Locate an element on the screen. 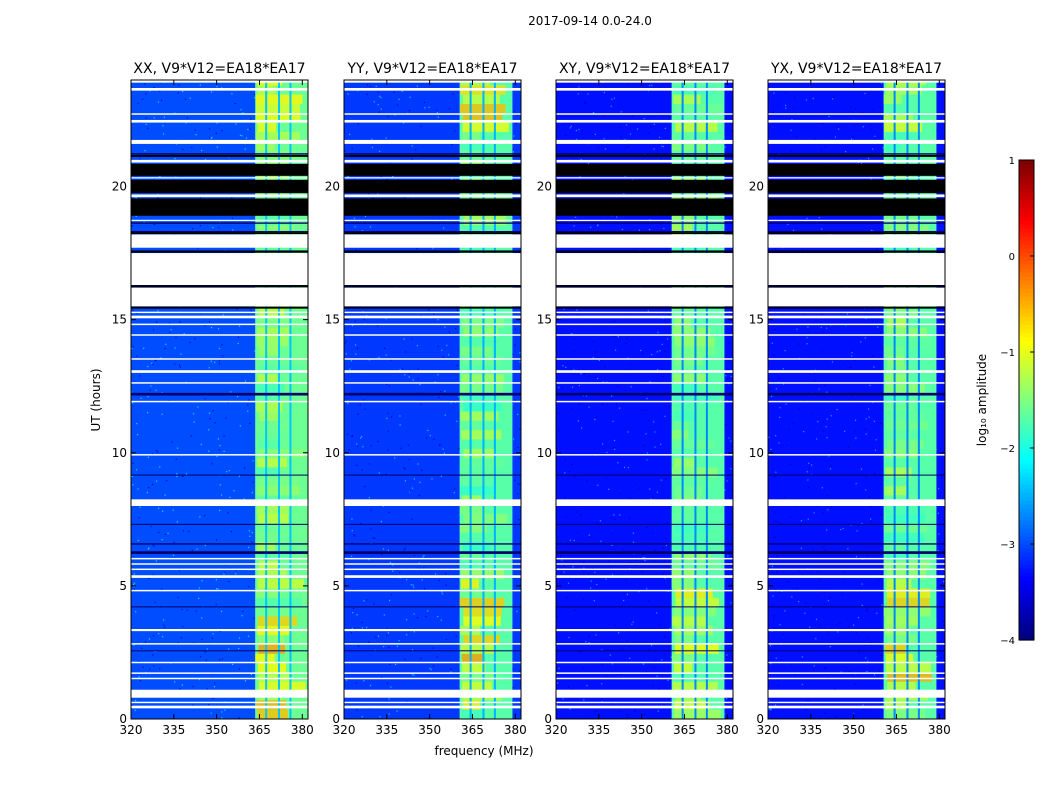 This screenshot has height=800, width=1050. figure-suptitle: 2017-09-14 0.0-24.0 is located at coordinates (590, 21).